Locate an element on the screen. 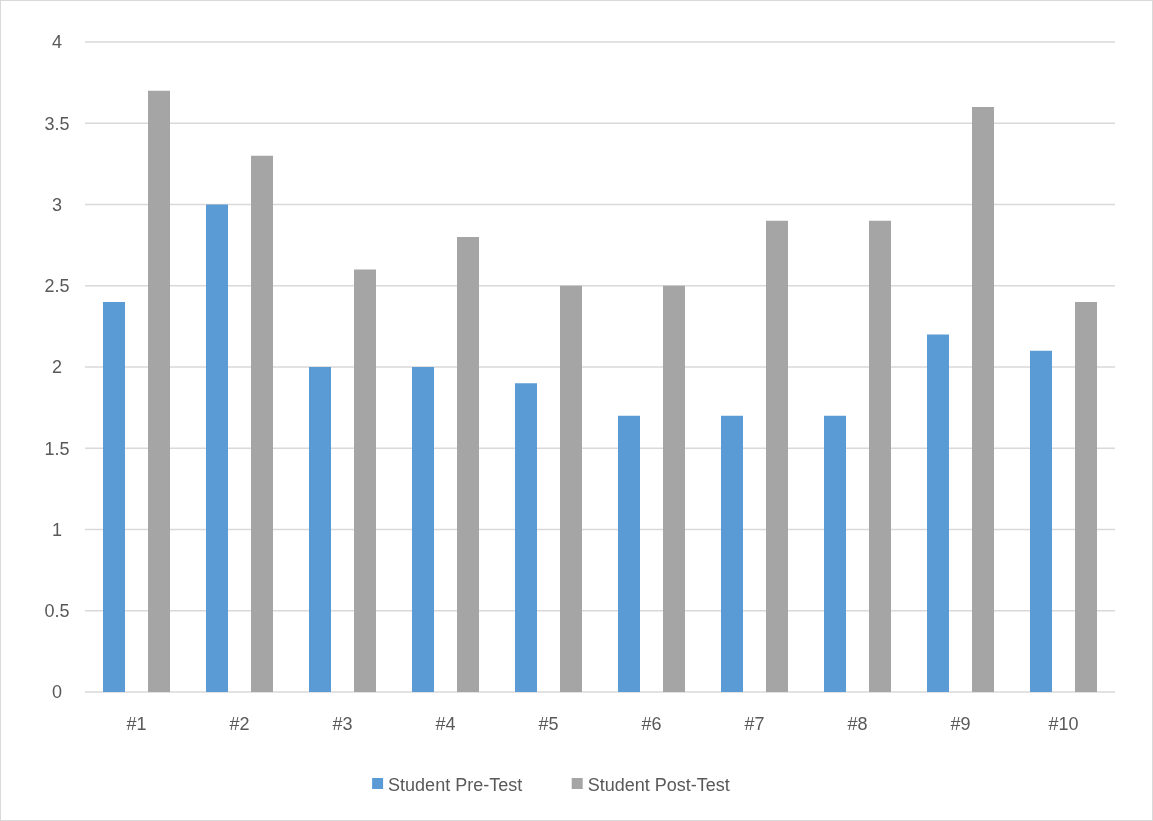 This screenshot has height=821, width=1153. x-tick-label: #5 is located at coordinates (548, 724).